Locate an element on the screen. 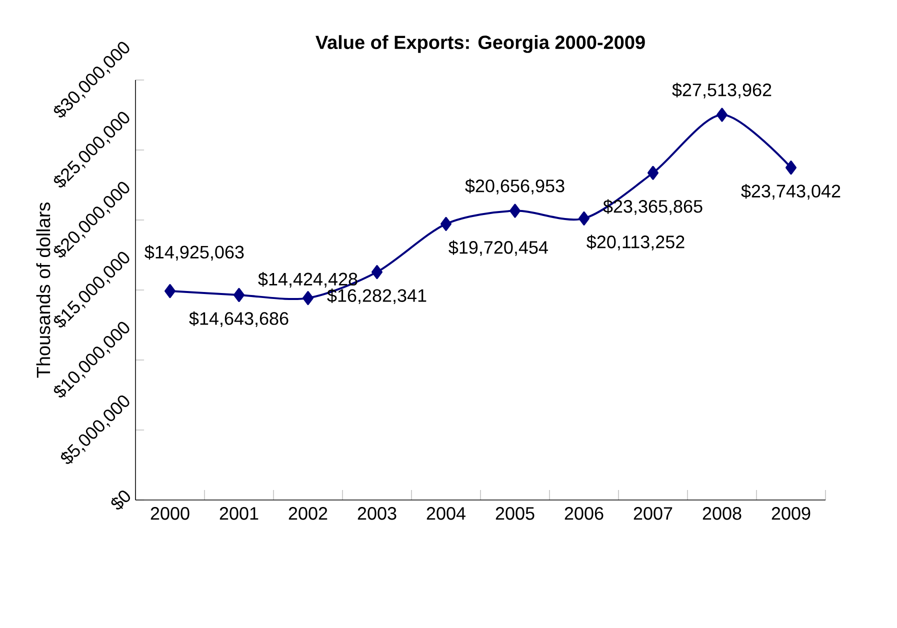 The width and height of the screenshot is (897, 628). chart-title: Value of Exports: Georgia 2000-2009 is located at coordinates (480, 44).